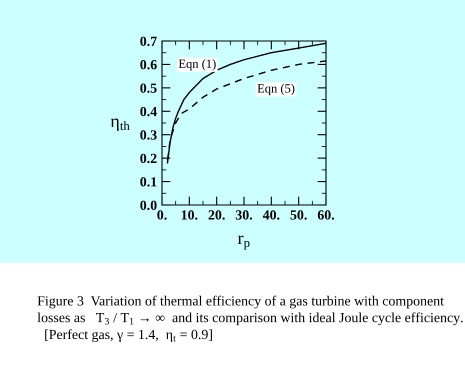 The height and width of the screenshot is (389, 465). I want to click on y-tick-label: 0.0, so click(148, 205).